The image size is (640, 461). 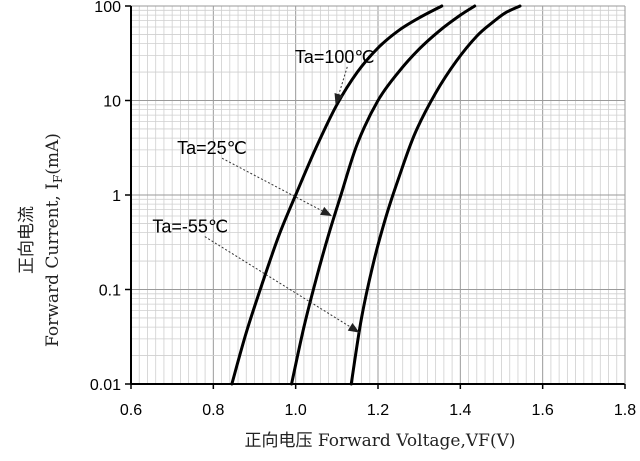 I want to click on y-axis-title-en-group: Forward Current, IF(mA), so click(x=54, y=240).